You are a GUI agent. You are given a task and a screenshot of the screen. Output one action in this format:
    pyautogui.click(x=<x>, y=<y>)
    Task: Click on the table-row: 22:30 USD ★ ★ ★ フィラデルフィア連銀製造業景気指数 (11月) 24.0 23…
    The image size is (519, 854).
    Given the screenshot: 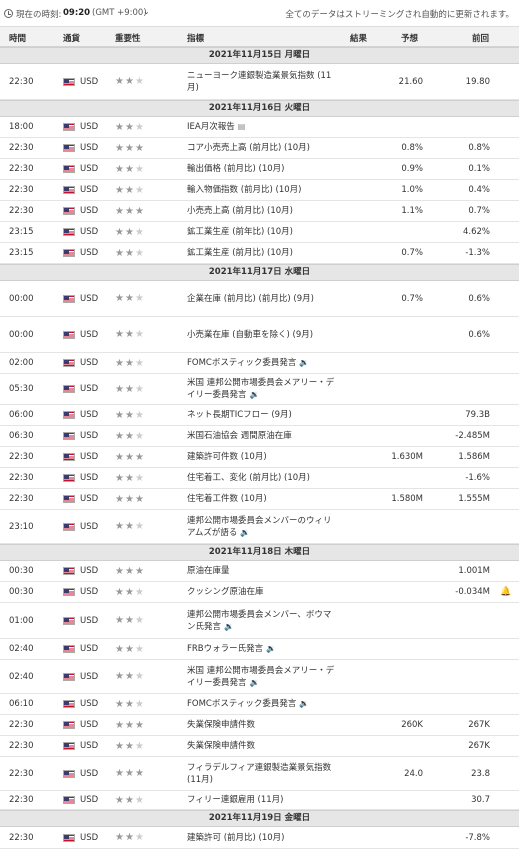 What is the action you would take?
    pyautogui.click(x=259, y=774)
    